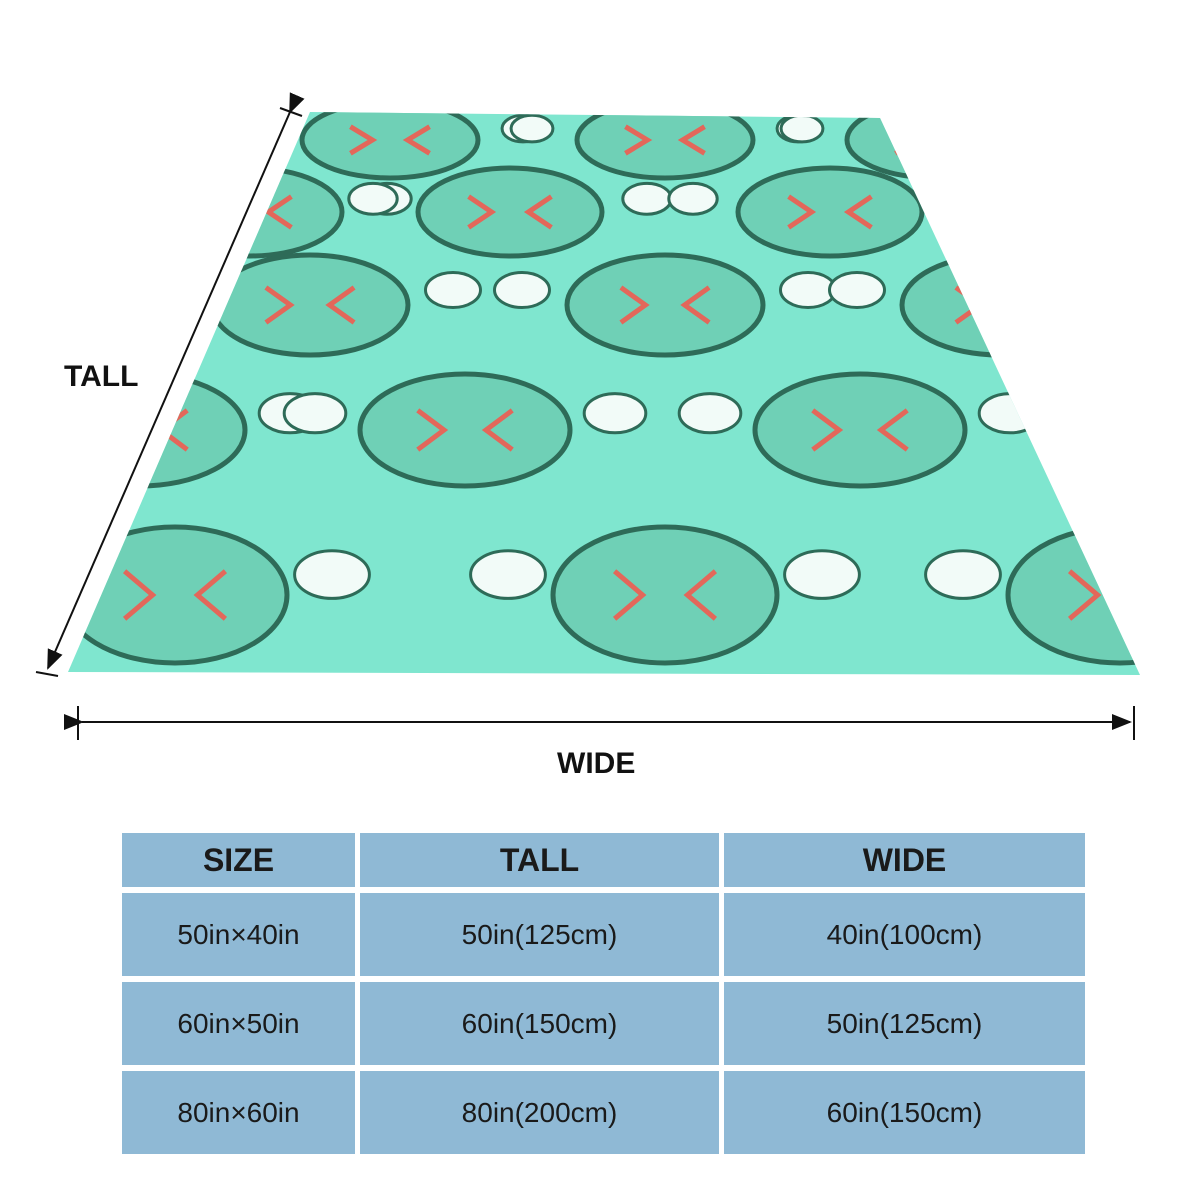 This screenshot has width=1200, height=1200. Describe the element at coordinates (904, 934) in the screenshot. I see `table-cell: 40in(100cm)` at that location.